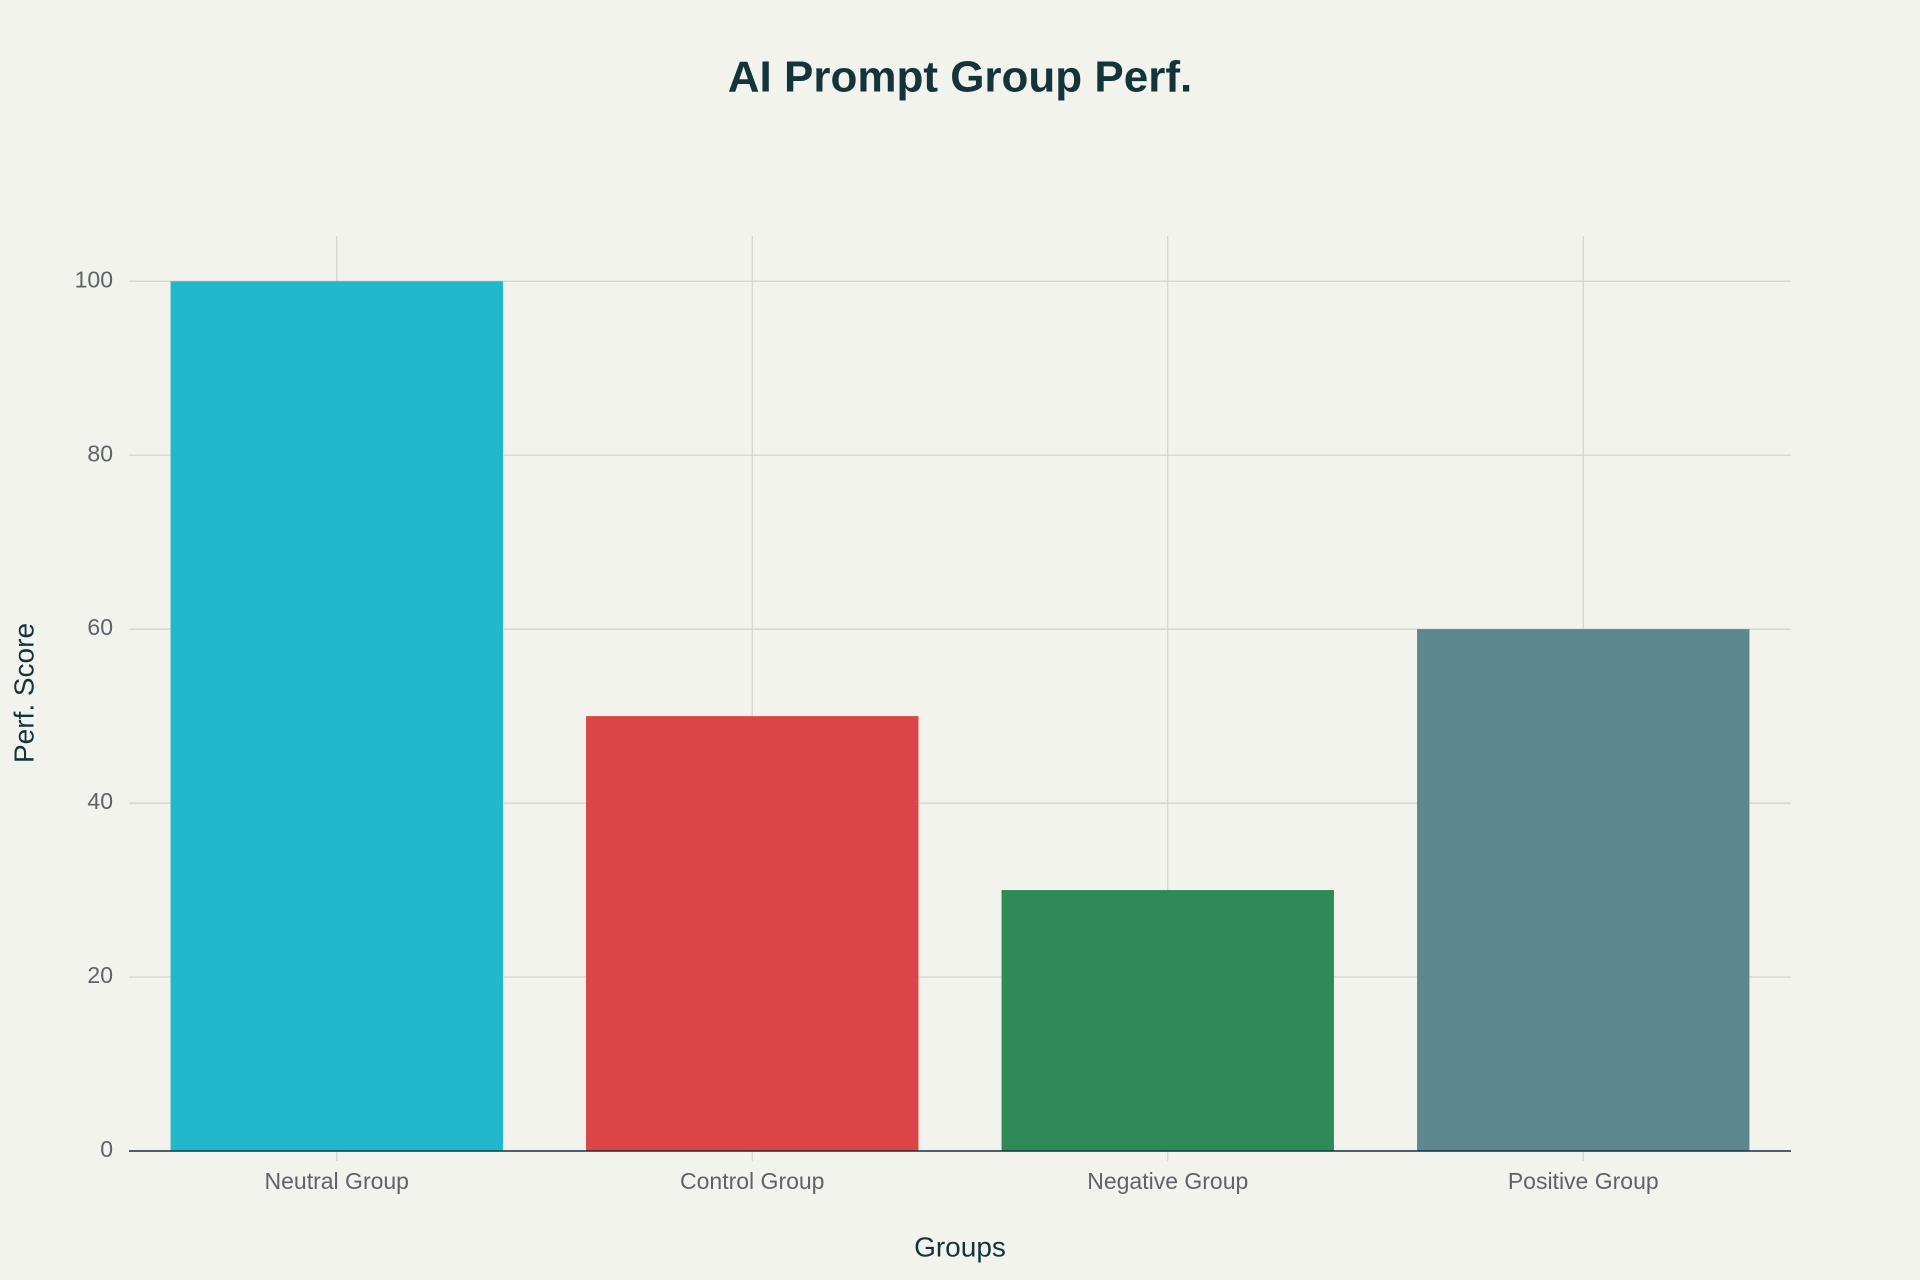  I want to click on chart-title: AI Prompt Group Perf., so click(960, 77).